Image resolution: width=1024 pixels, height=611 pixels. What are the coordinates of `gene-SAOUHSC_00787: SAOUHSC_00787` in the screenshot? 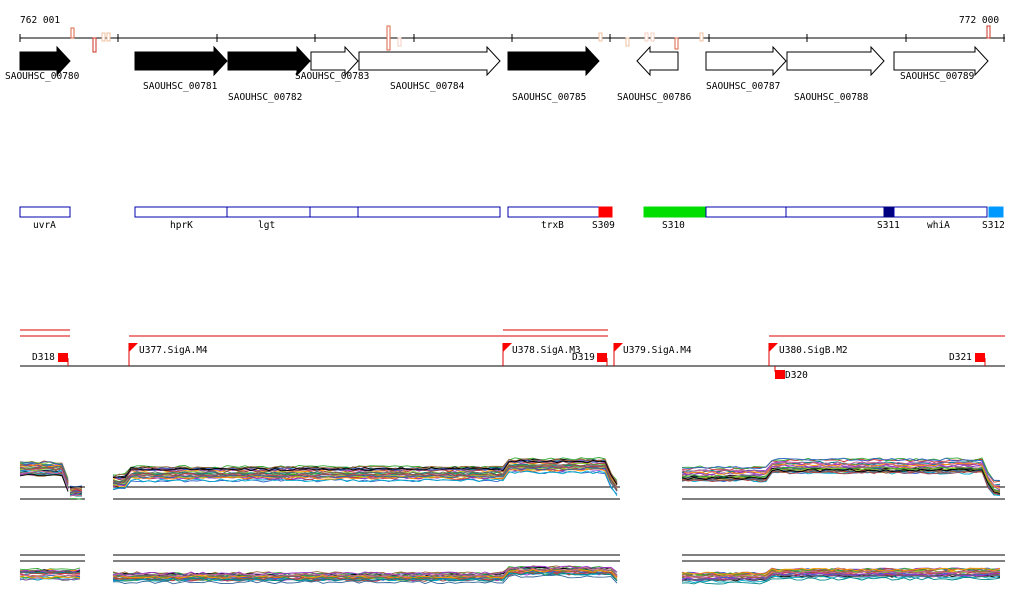 It's located at (746, 68).